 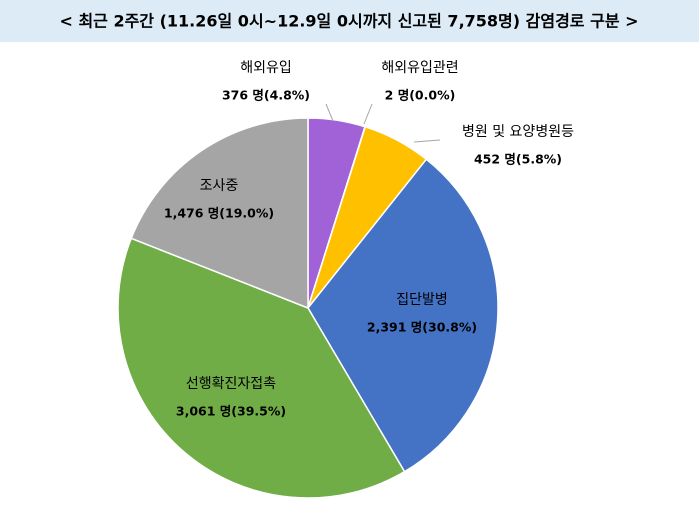 What do you see at coordinates (518, 159) in the screenshot?
I see `value-label: 452 명(5.8%)` at bounding box center [518, 159].